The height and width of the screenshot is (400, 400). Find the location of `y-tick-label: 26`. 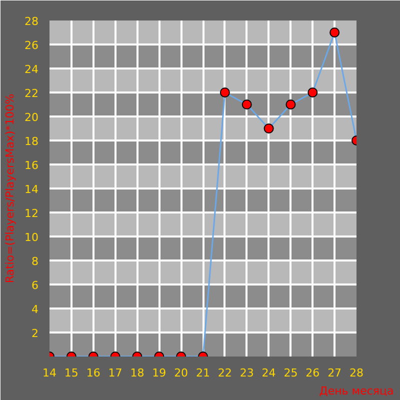

y-tick-label: 26 is located at coordinates (31, 45).